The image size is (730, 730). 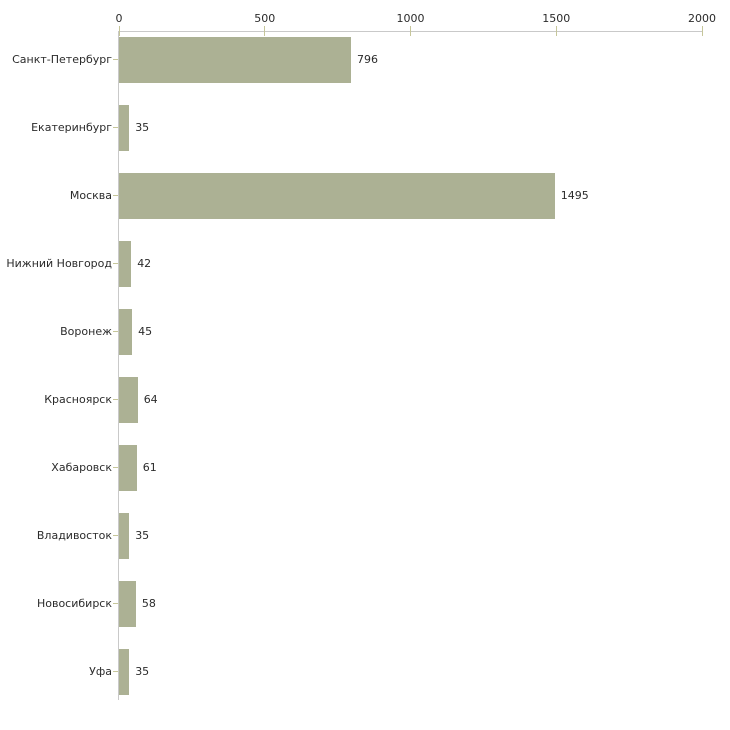 I want to click on x-axis-tick-label: 2000, so click(x=702, y=18).